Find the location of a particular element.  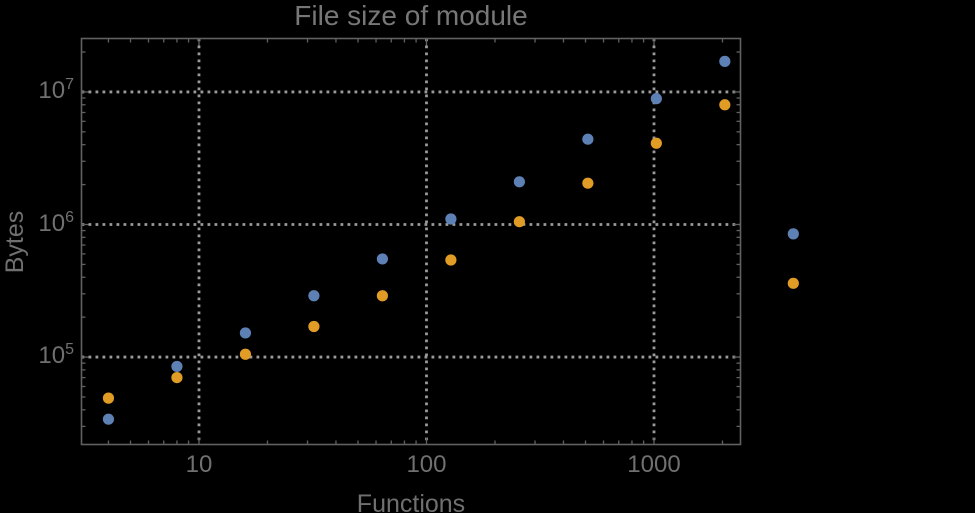

data-point-blue-x128 is located at coordinates (451, 219).